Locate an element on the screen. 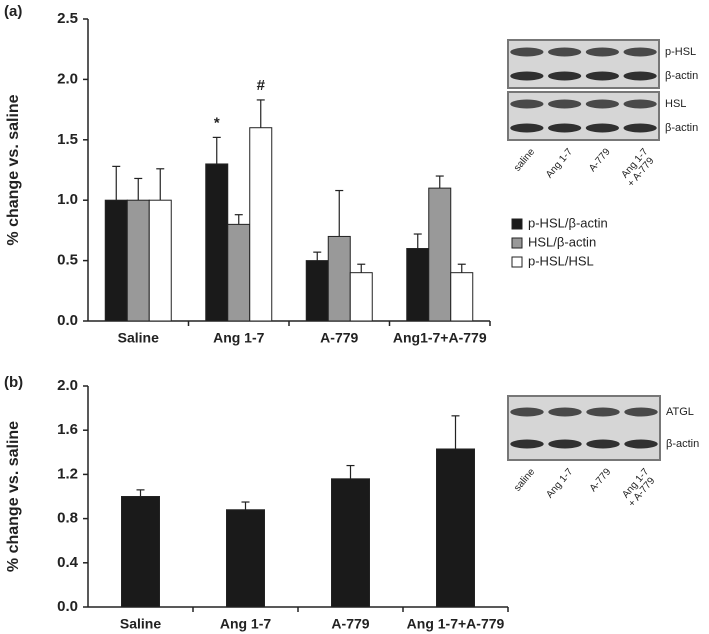  y-tick-label: 1.0 is located at coordinates (67, 199).